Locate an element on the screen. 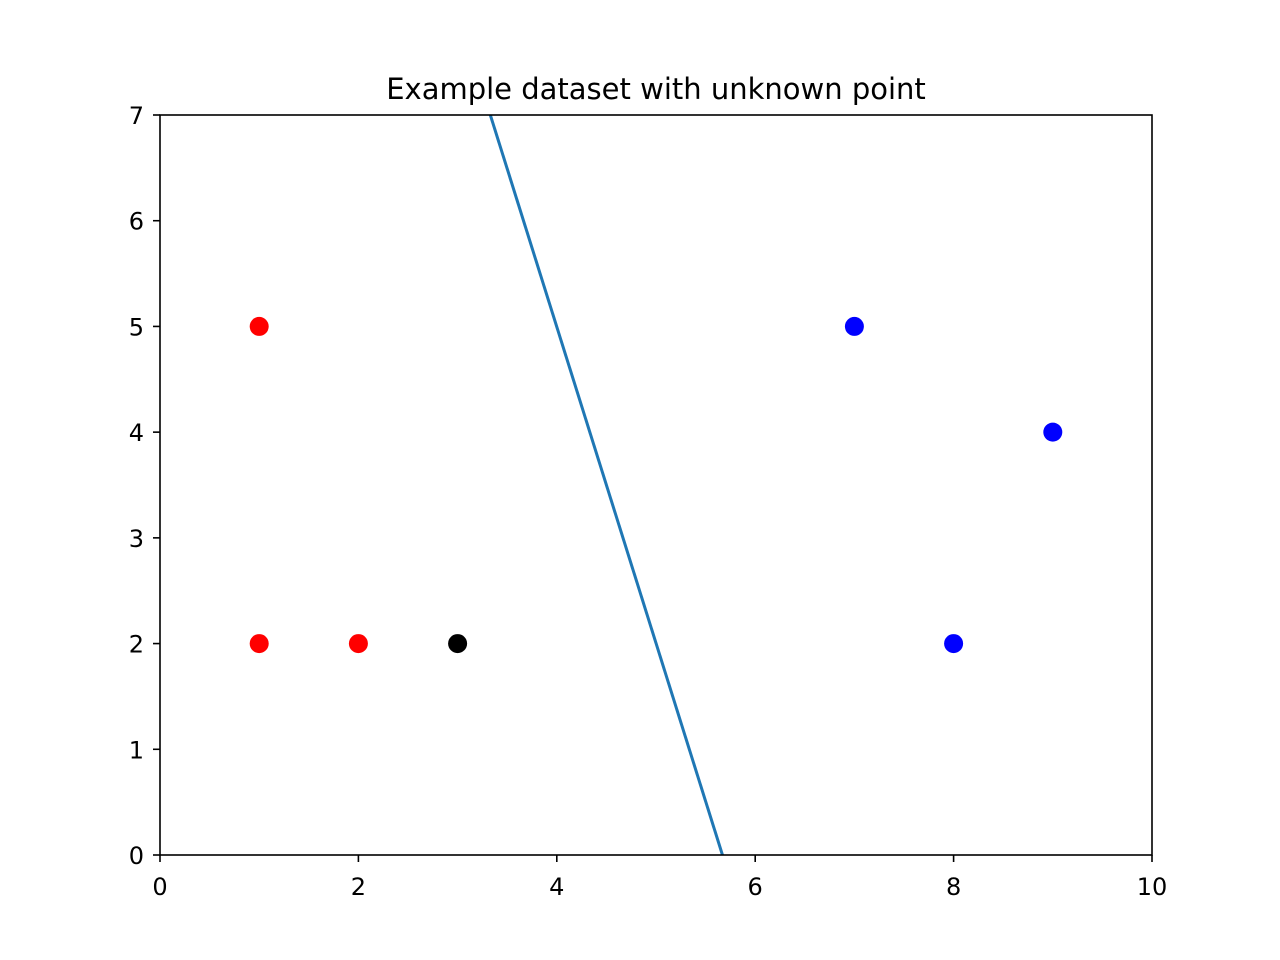  y-tick-label: 3 is located at coordinates (136, 539).